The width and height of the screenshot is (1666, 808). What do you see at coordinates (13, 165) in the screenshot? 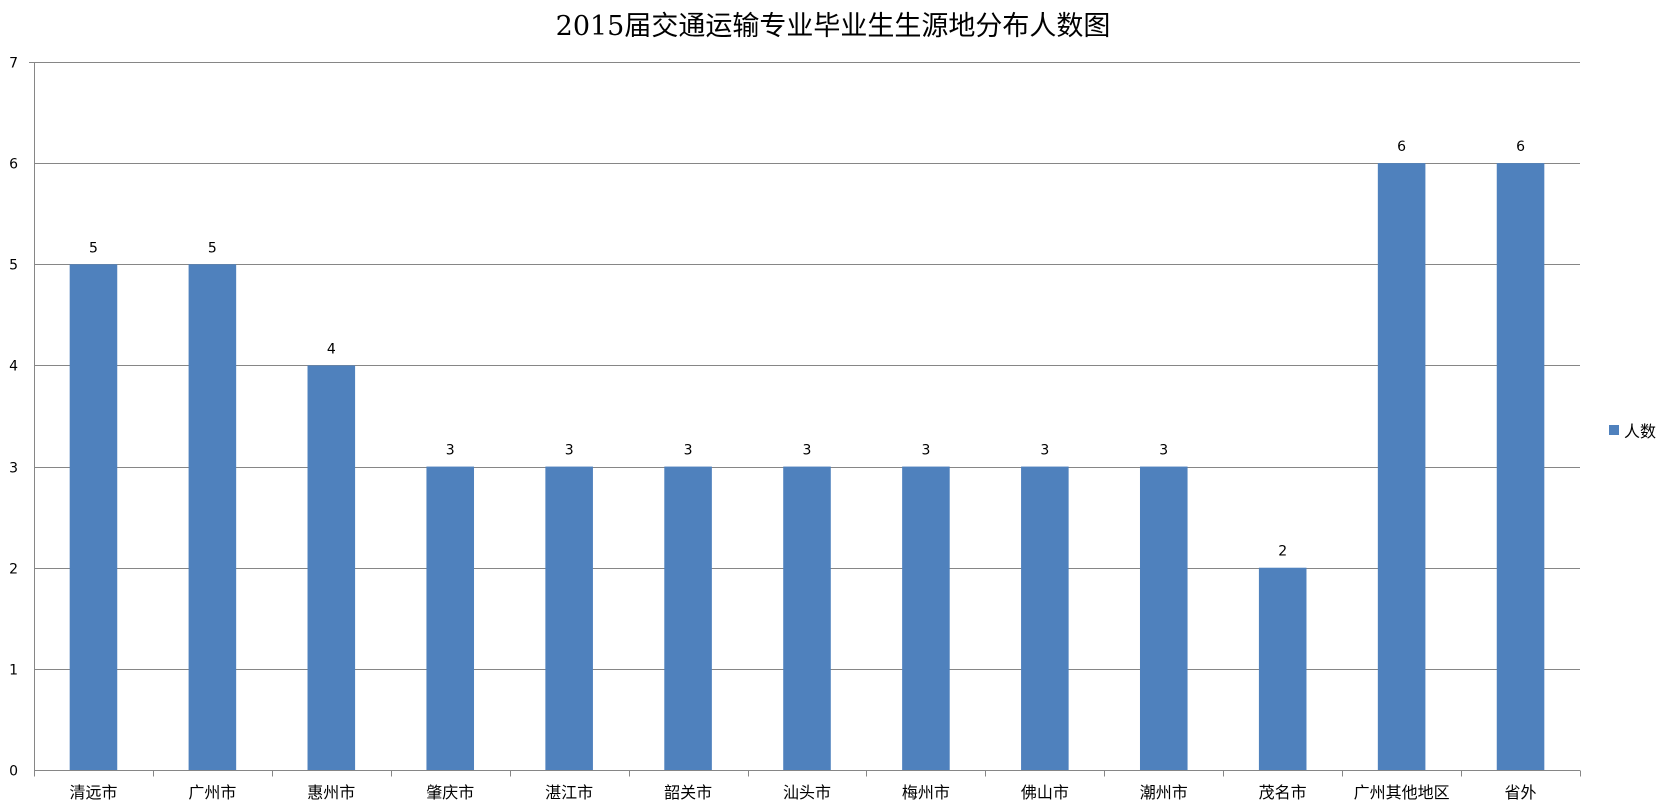
I see `y-tick-label: 6` at bounding box center [13, 165].